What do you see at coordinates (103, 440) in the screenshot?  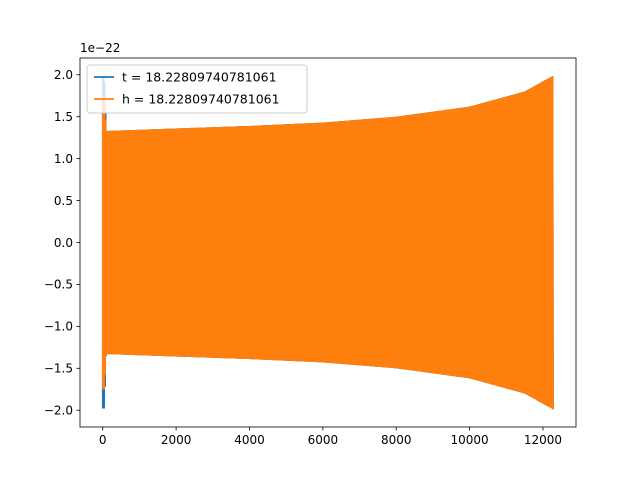 I see `x-tick-label: 0` at bounding box center [103, 440].